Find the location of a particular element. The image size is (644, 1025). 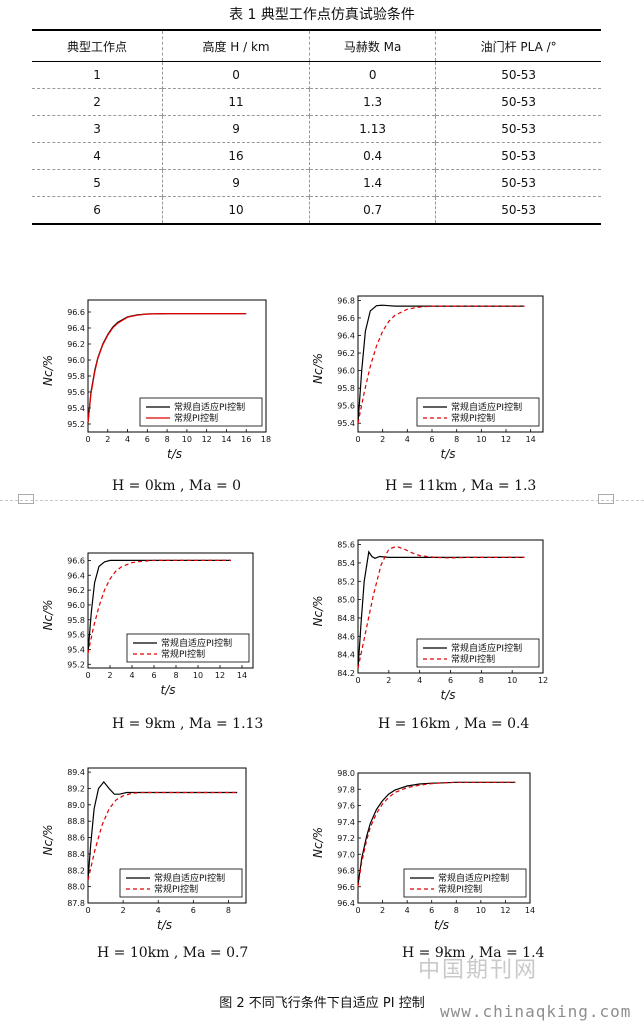

page-break-marker-right is located at coordinates (606, 499).